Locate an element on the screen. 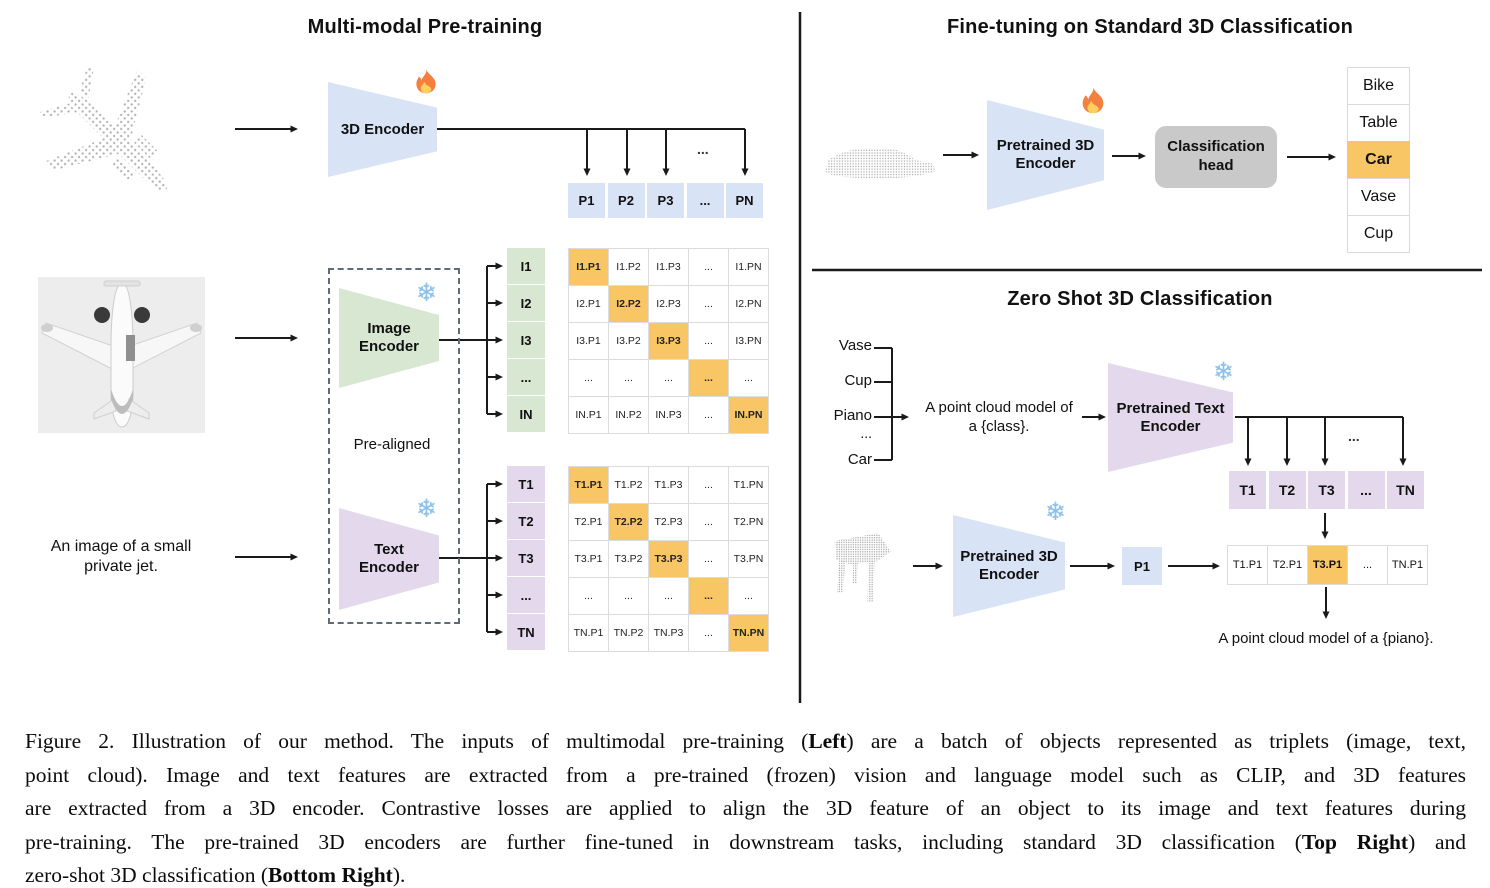  matrix-cell: T2.P2 is located at coordinates (628, 522).